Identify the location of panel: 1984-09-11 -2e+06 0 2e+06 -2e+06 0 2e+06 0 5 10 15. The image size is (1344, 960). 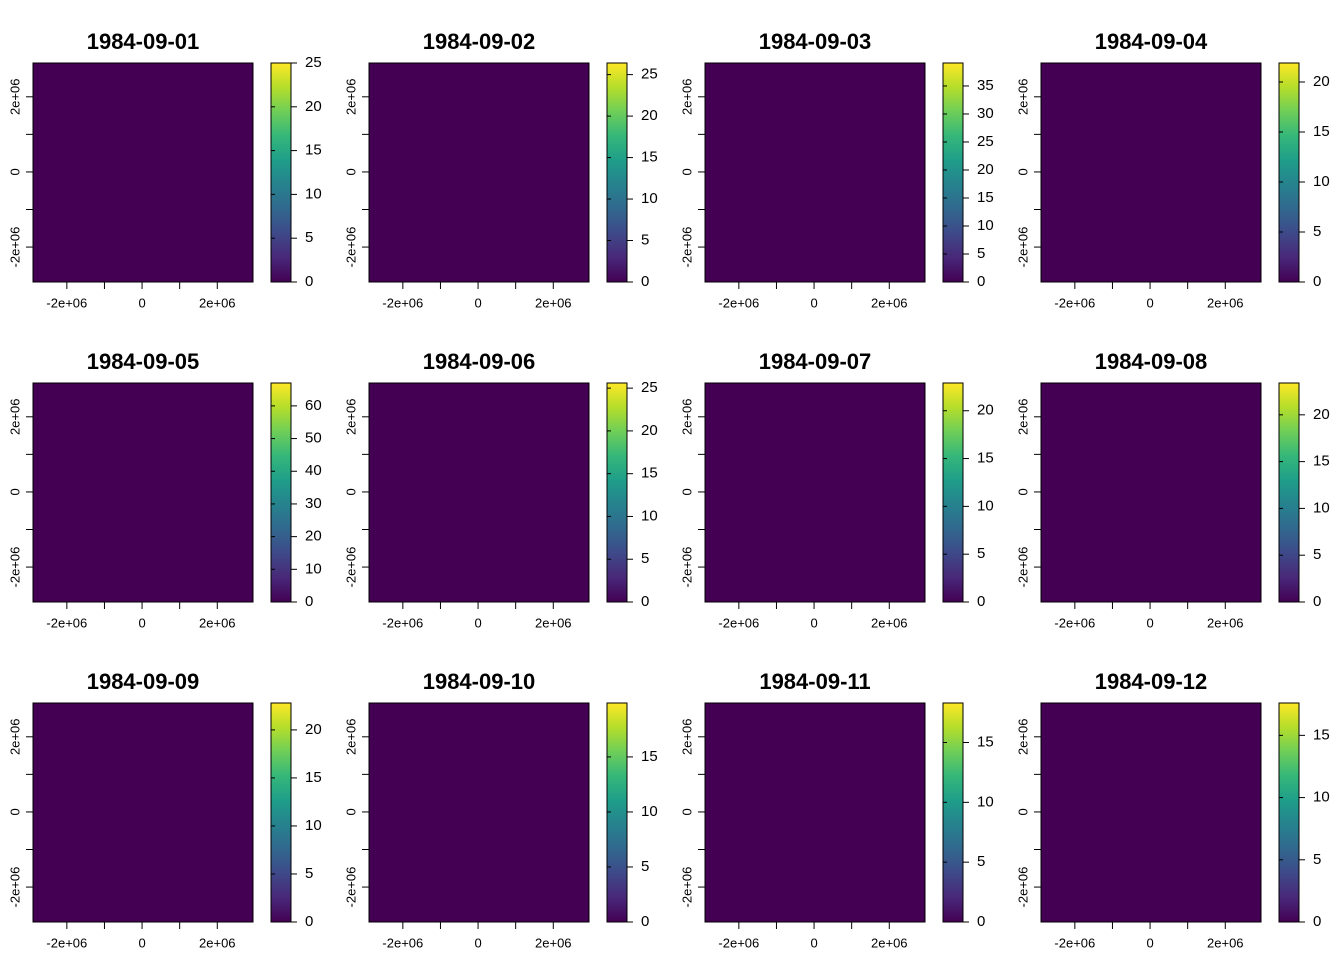
(836, 810).